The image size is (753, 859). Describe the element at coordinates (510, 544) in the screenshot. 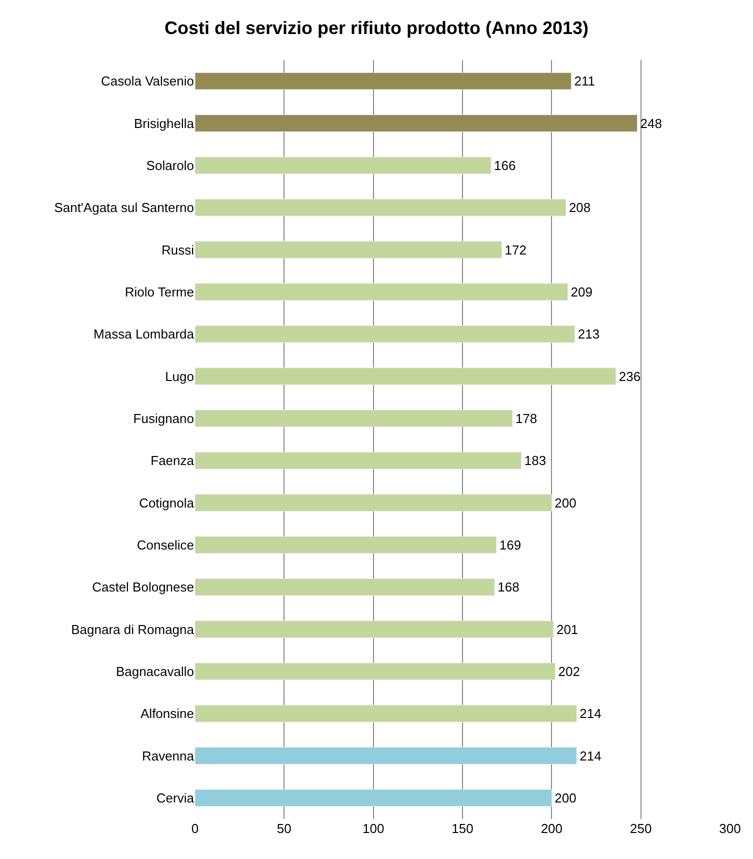

I see `data-label: 169` at that location.